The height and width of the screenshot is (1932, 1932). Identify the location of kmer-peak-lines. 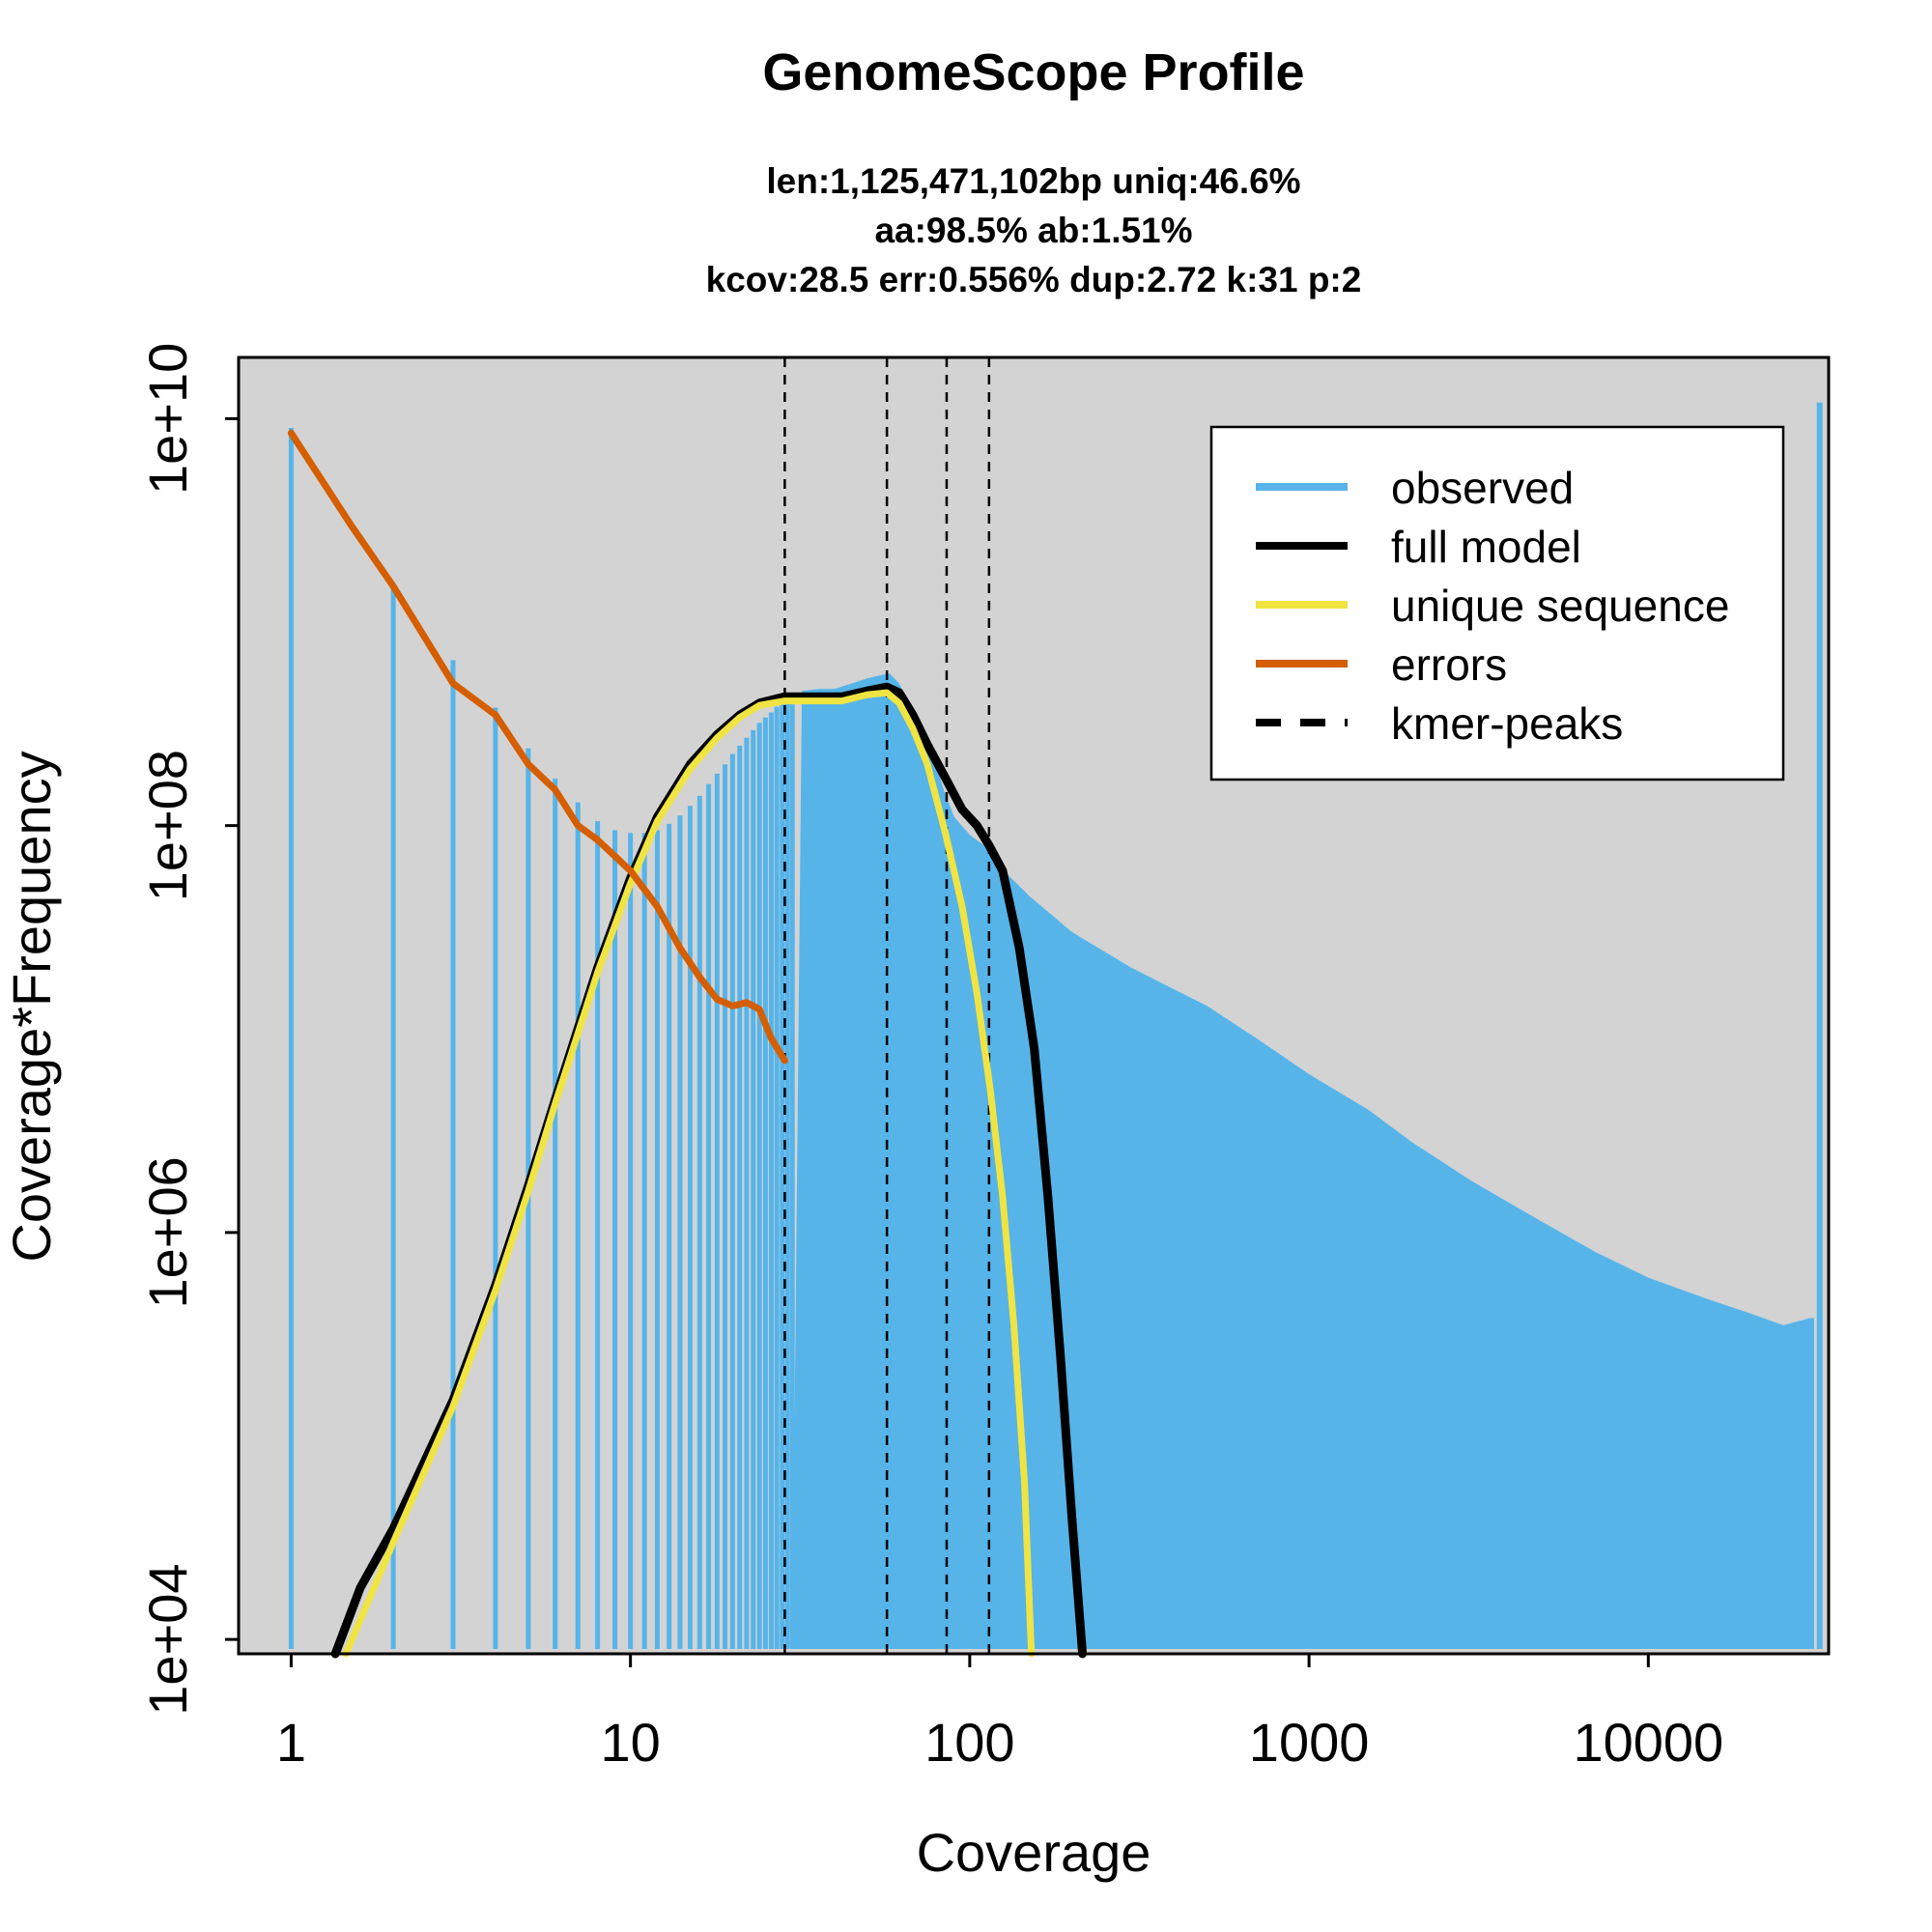
(887, 1005).